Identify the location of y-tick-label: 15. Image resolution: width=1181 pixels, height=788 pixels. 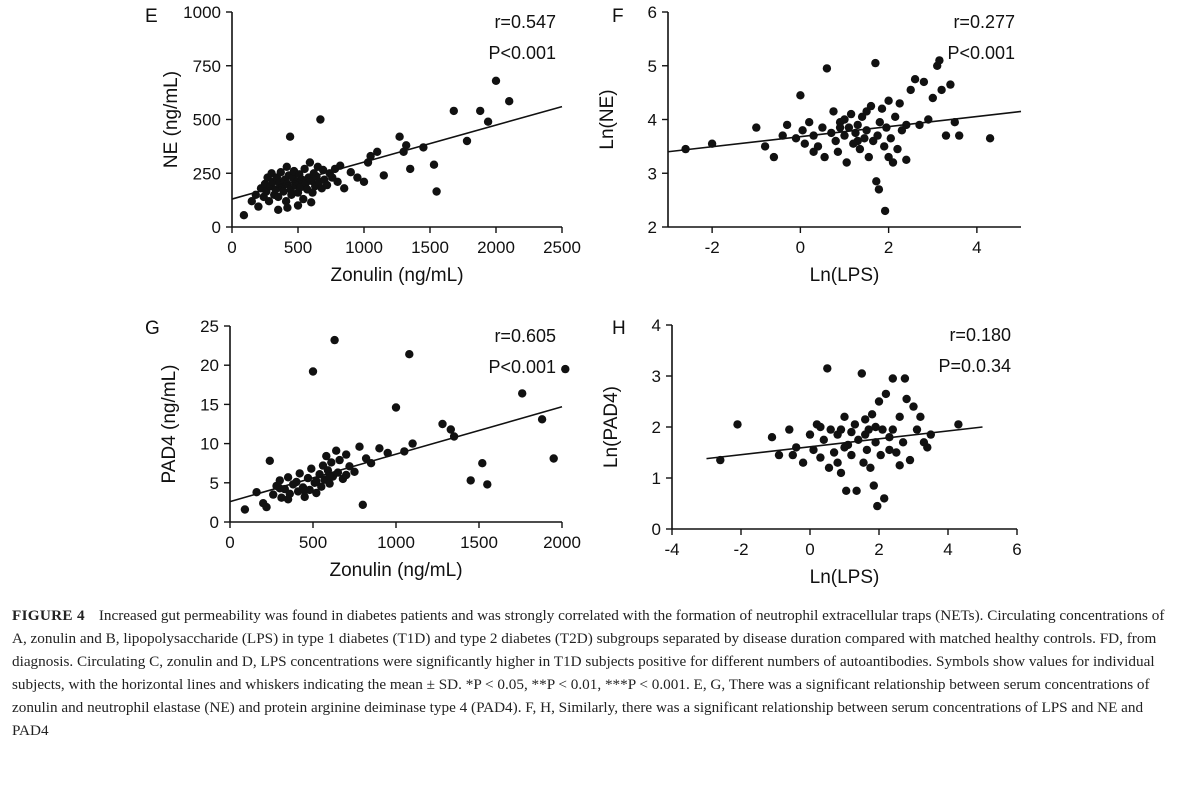
(209, 404).